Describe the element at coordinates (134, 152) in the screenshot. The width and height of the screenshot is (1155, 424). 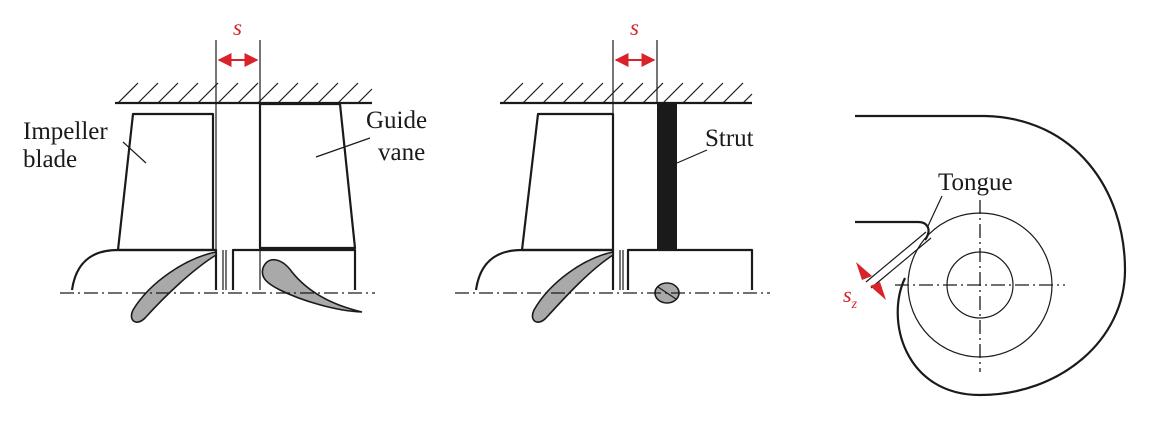
I see `impeller-leader-line` at that location.